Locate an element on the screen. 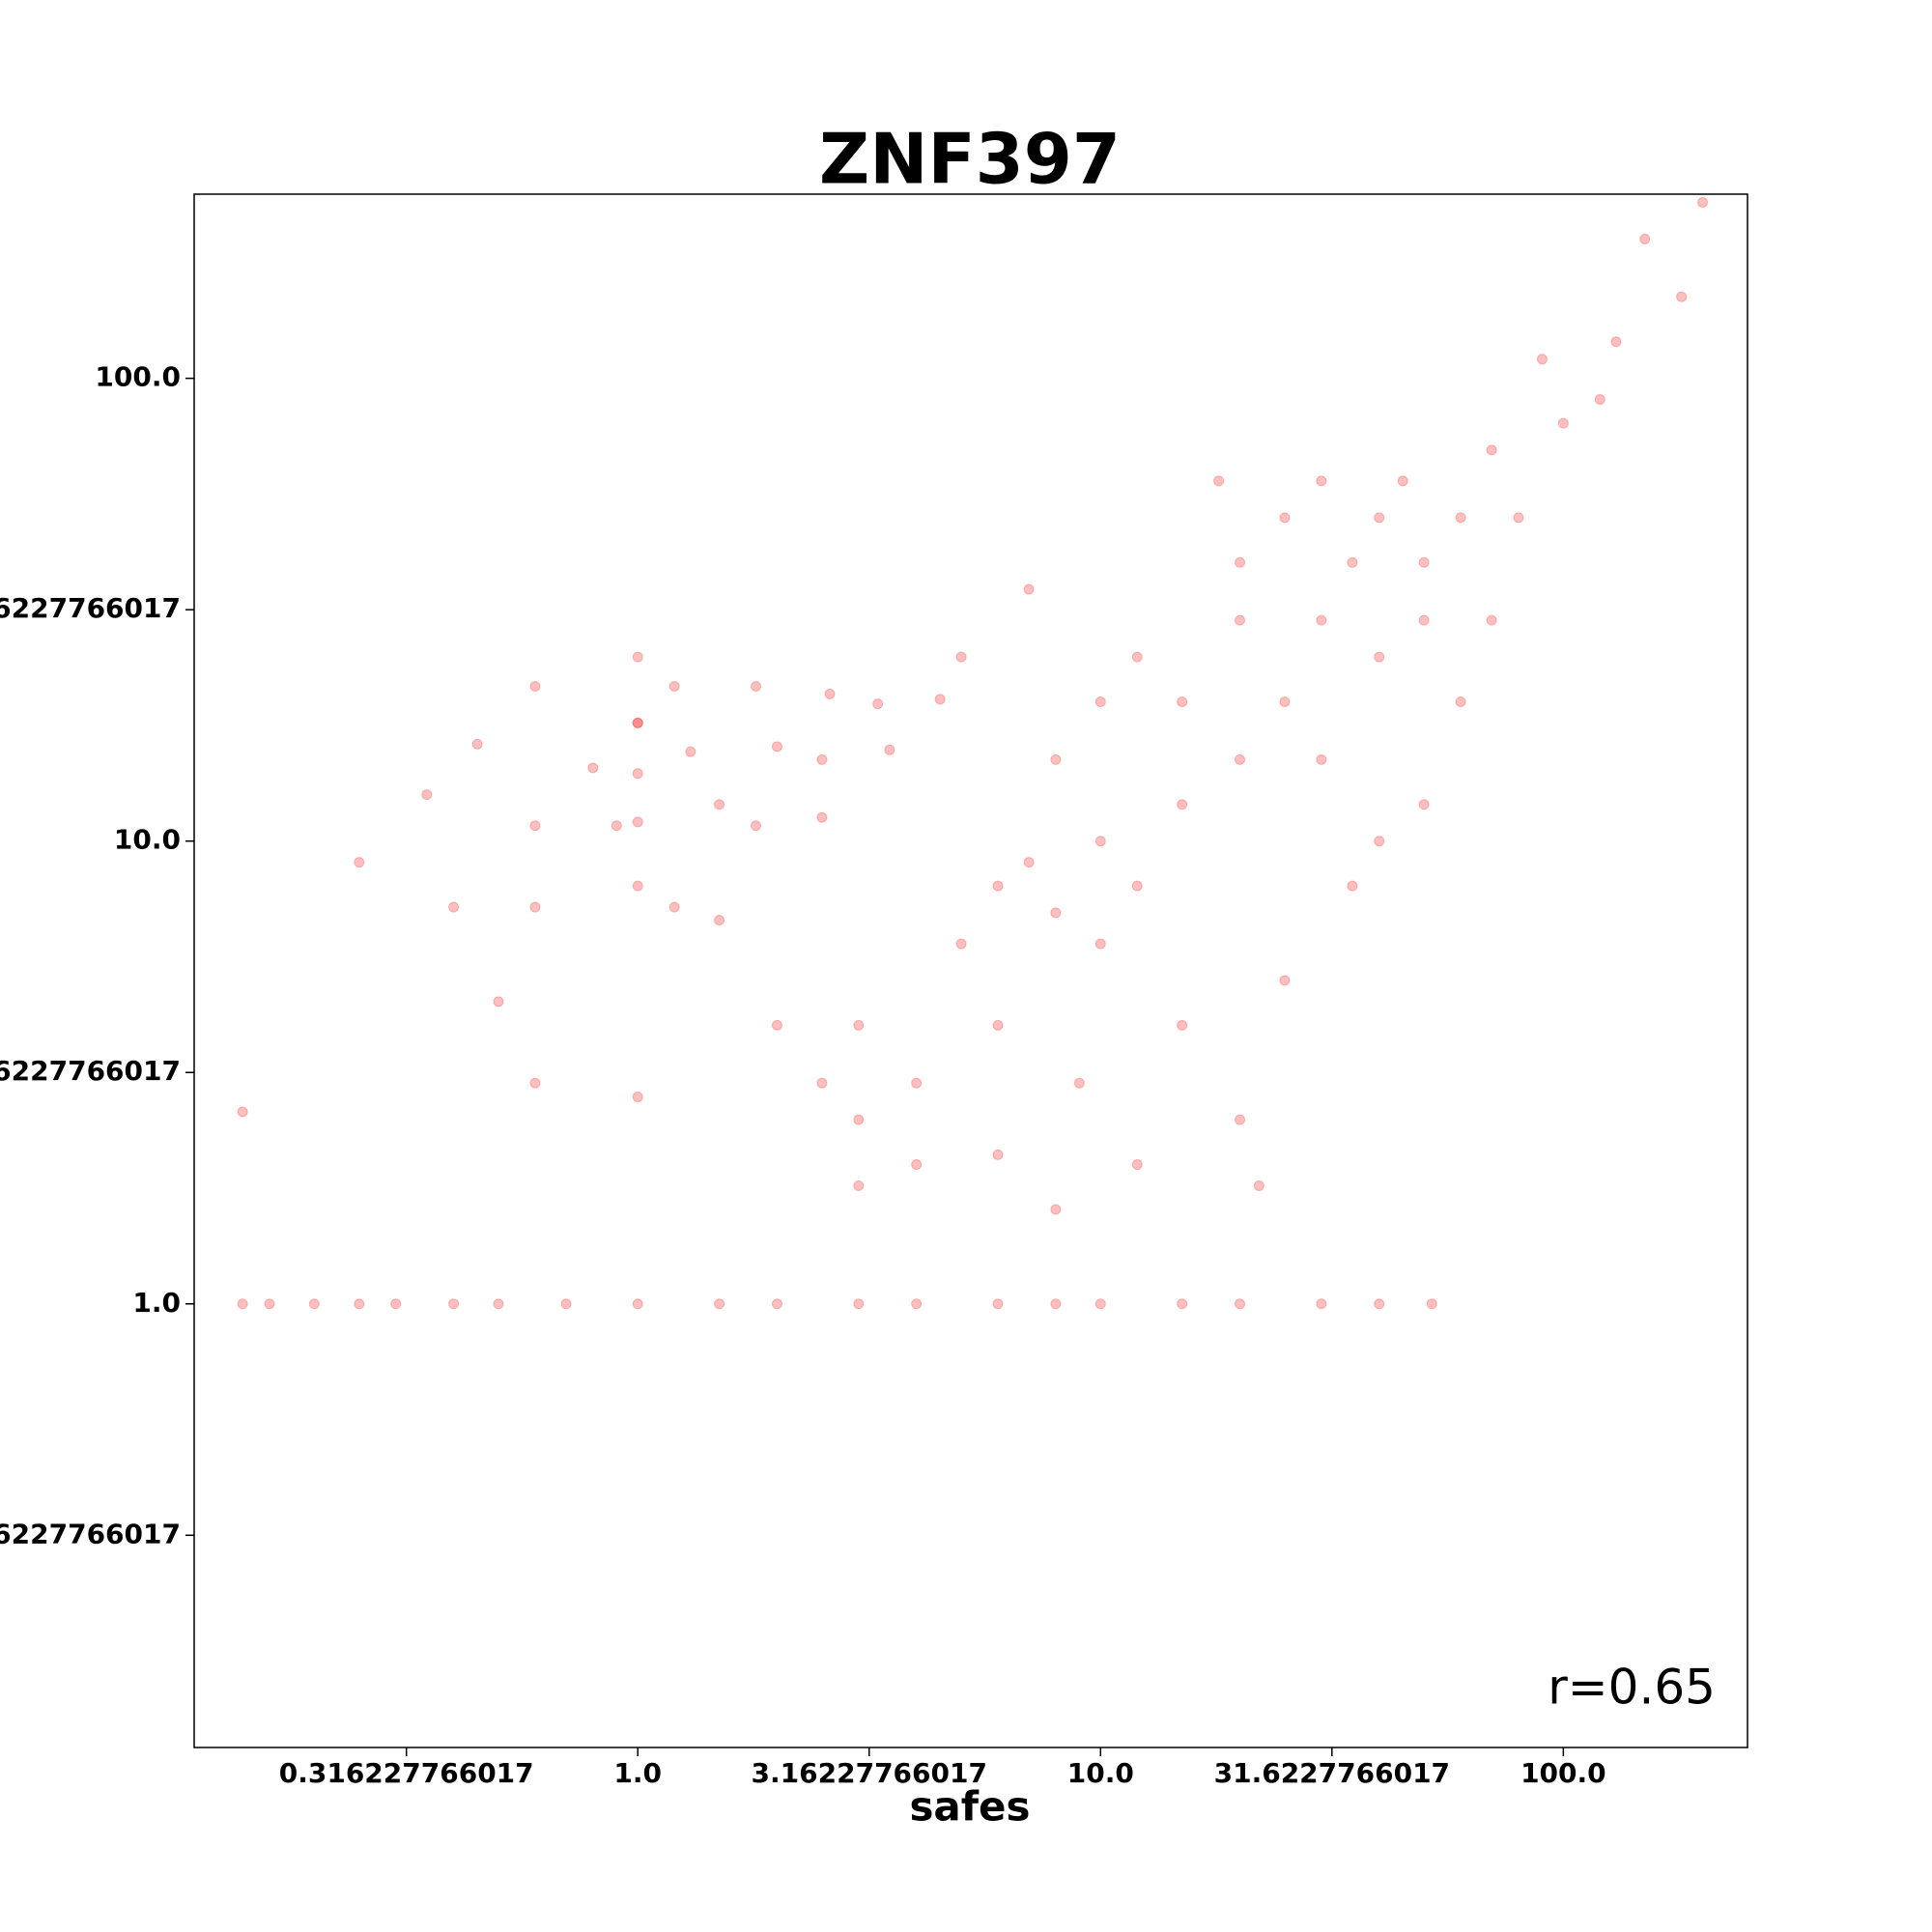  y-tick-label: 100.0 is located at coordinates (138, 377).